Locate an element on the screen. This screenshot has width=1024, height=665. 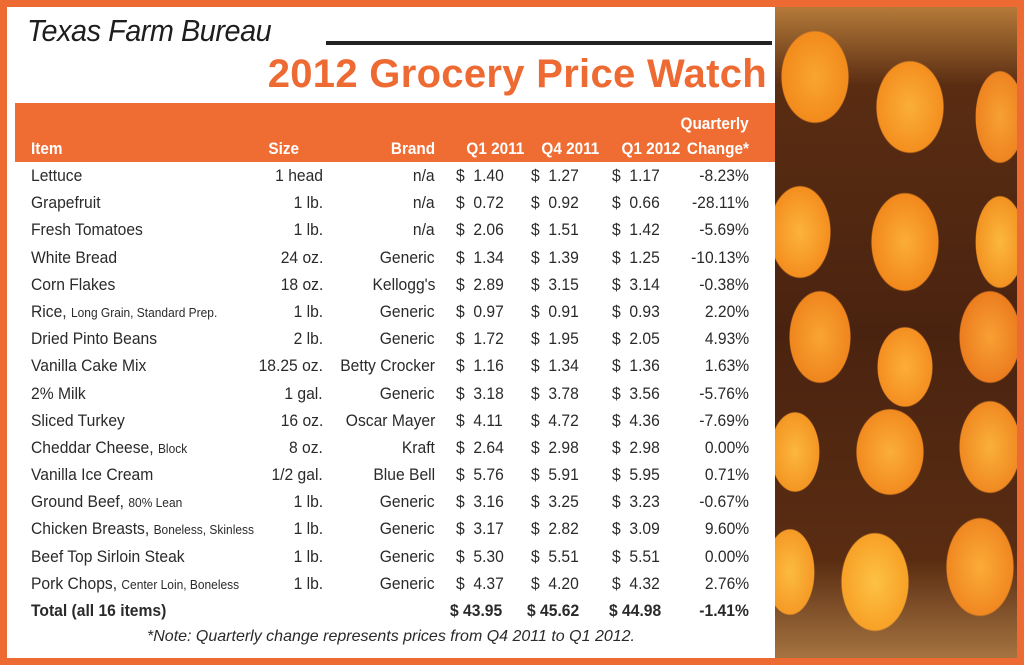
item-name: Ground Beef, is located at coordinates (78, 502).